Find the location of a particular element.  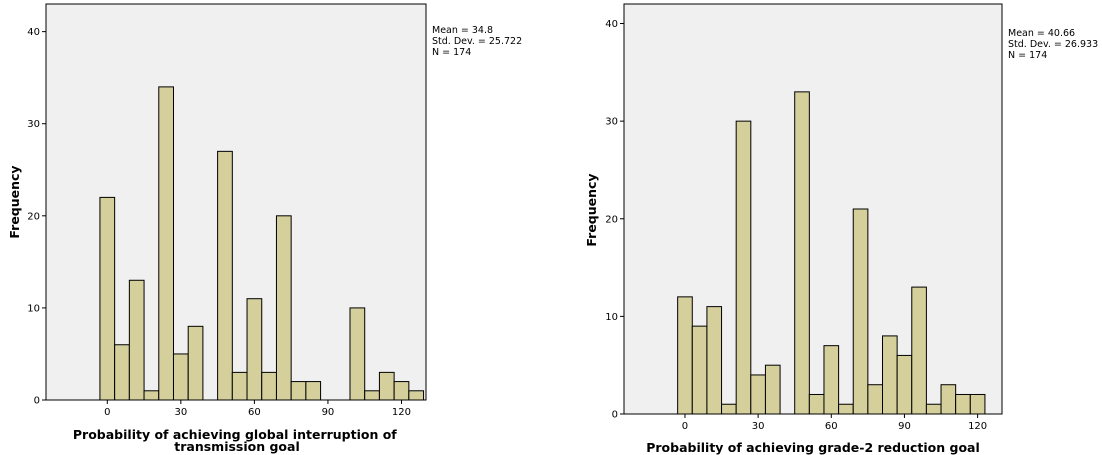

stats-left: Mean = 34.8 Std. Dev. = 25.722 N = 174 is located at coordinates (478, 41).